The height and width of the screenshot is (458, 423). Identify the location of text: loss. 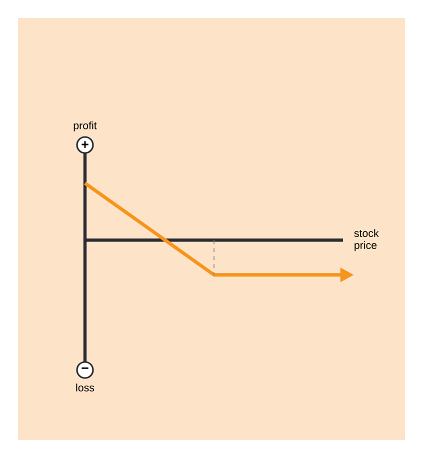
(85, 388).